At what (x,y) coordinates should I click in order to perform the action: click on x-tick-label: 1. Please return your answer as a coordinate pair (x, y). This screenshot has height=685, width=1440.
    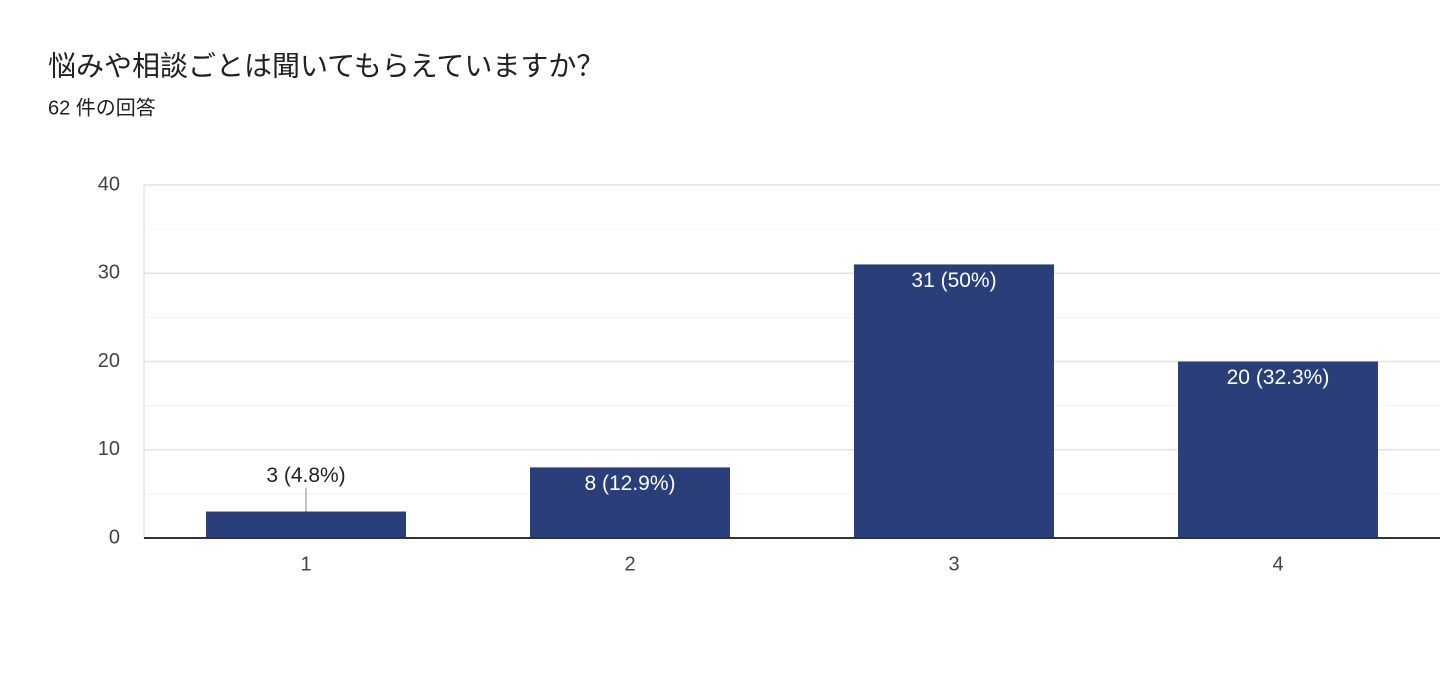
    Looking at the image, I should click on (305, 564).